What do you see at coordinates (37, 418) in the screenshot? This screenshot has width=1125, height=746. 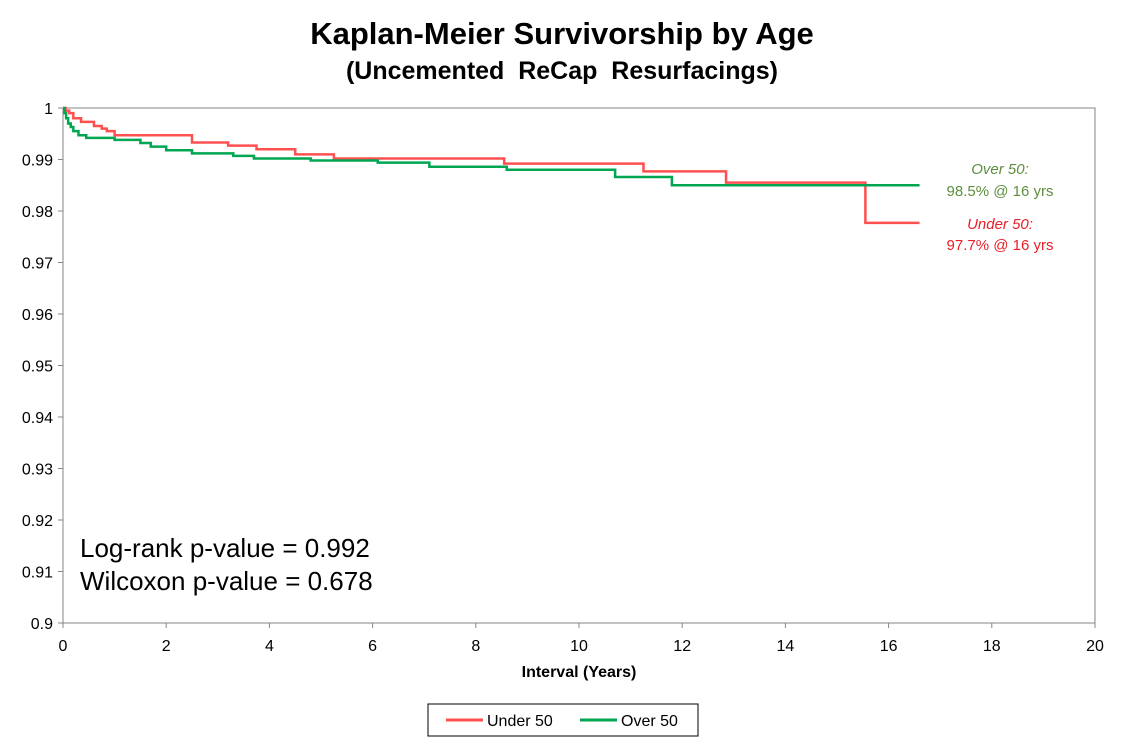 I see `y-tick-label: 0.94` at bounding box center [37, 418].